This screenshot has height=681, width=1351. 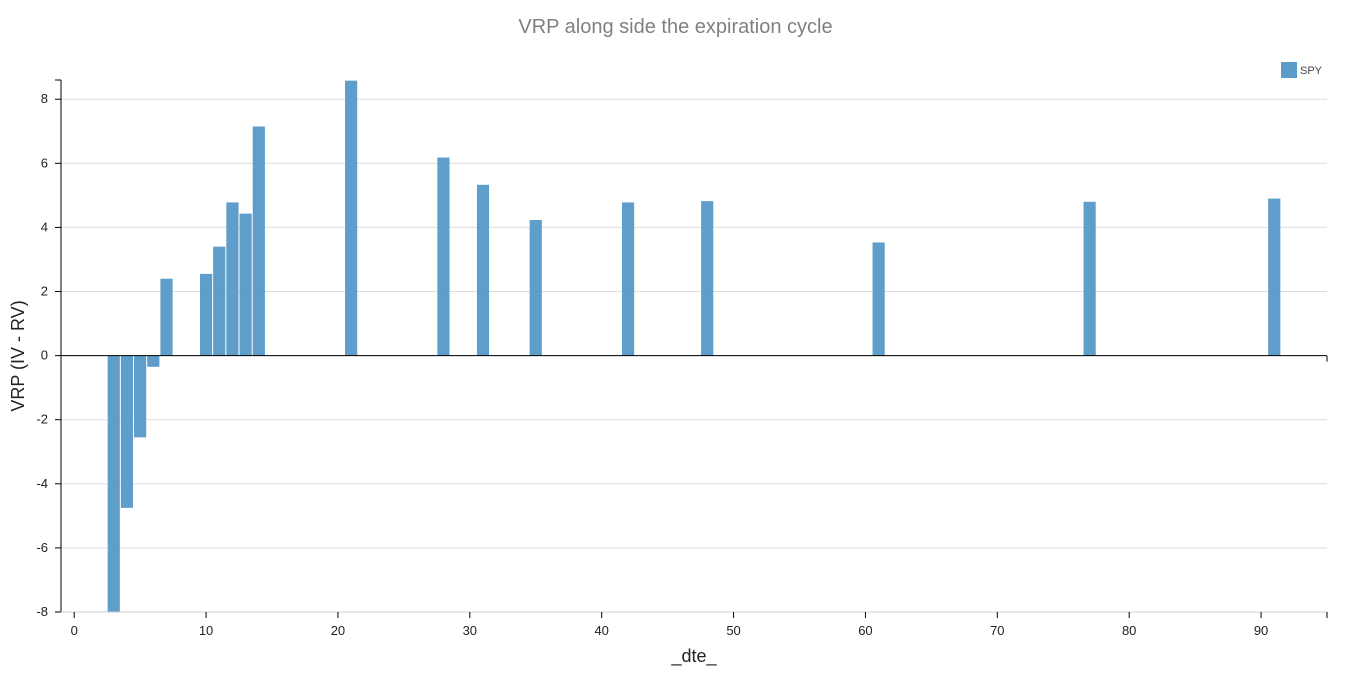 I want to click on y-tick-label: -2, so click(x=42, y=419).